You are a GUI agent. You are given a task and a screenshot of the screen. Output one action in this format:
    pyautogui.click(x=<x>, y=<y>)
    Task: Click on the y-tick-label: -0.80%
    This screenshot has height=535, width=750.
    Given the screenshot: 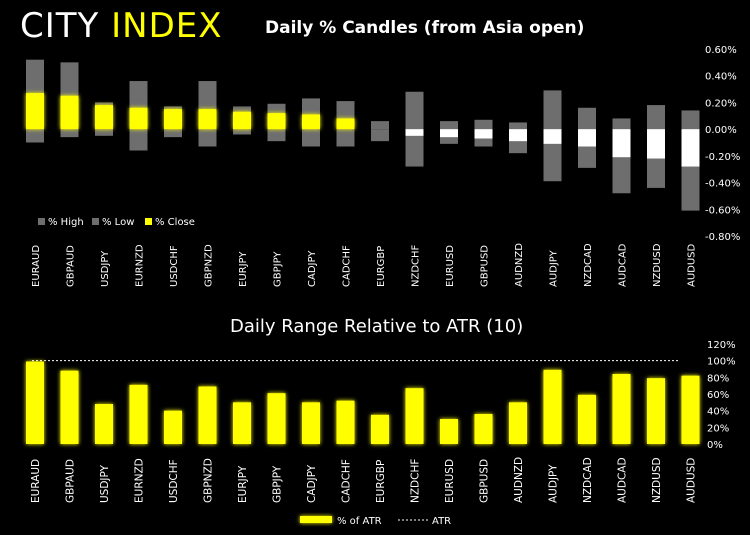 What is the action you would take?
    pyautogui.click(x=722, y=237)
    